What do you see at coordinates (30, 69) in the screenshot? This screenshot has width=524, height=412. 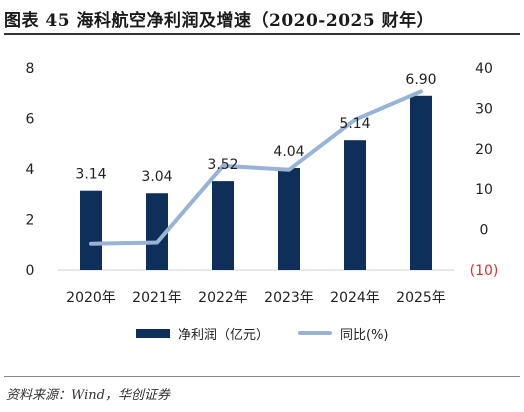 I see `left-tick-label: 8` at bounding box center [30, 69].